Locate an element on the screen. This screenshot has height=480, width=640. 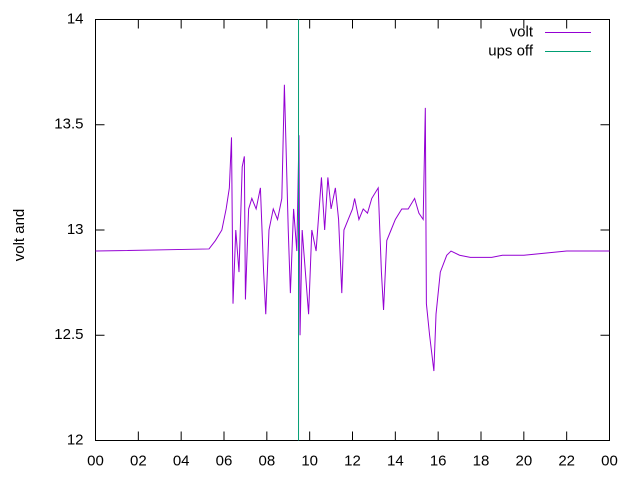
x-tick-label: 06 is located at coordinates (224, 460).